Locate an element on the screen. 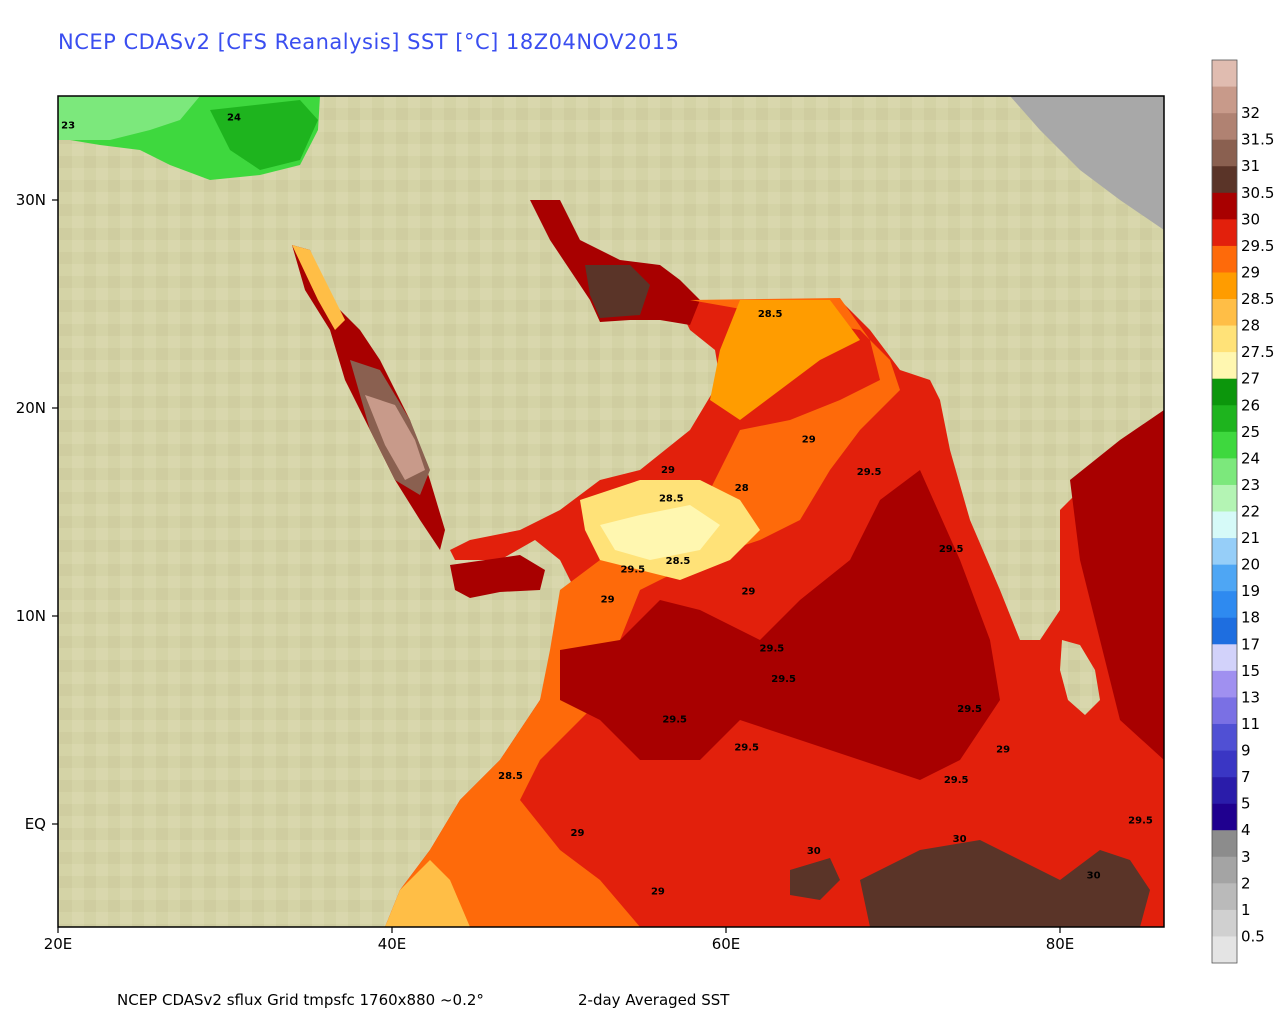 The width and height of the screenshot is (1280, 1024). y-tick-label-30n: 30N is located at coordinates (31, 200).